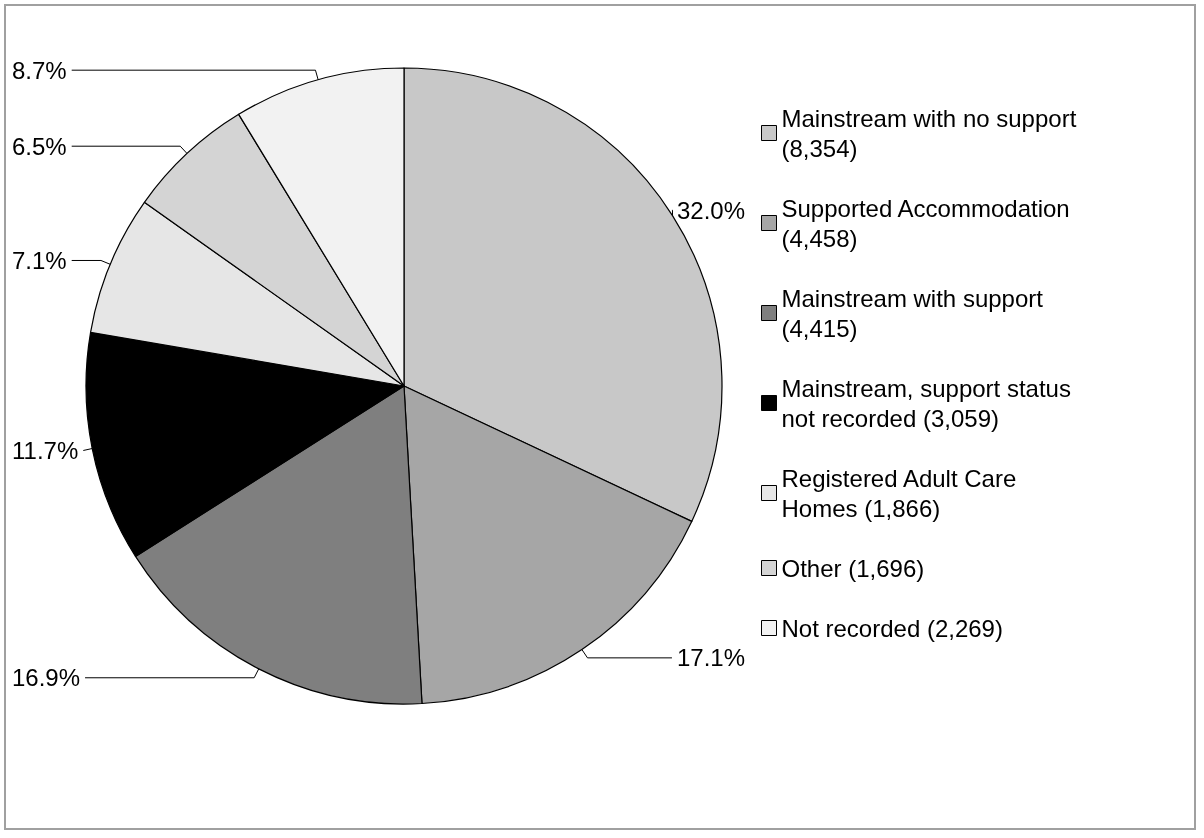  I want to click on legend-label: Mainstream with no support (8,354), so click(929, 133).